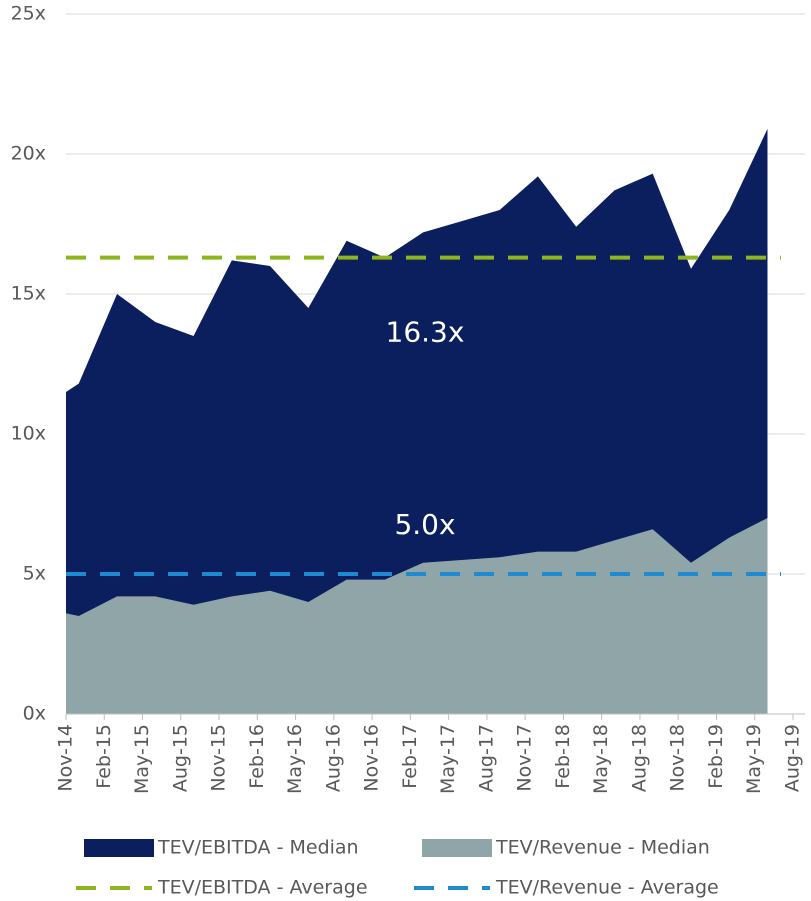  Describe the element at coordinates (104, 756) in the screenshot. I see `x-tick-label: Feb-15` at that location.